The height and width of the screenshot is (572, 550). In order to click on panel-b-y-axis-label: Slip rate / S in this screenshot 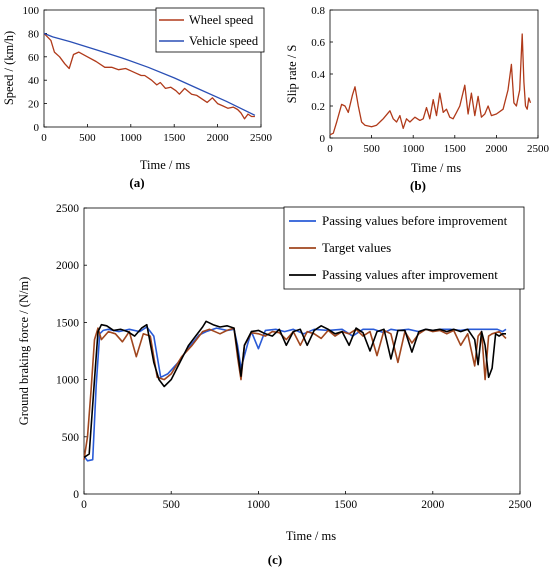, I will do `click(292, 74)`.